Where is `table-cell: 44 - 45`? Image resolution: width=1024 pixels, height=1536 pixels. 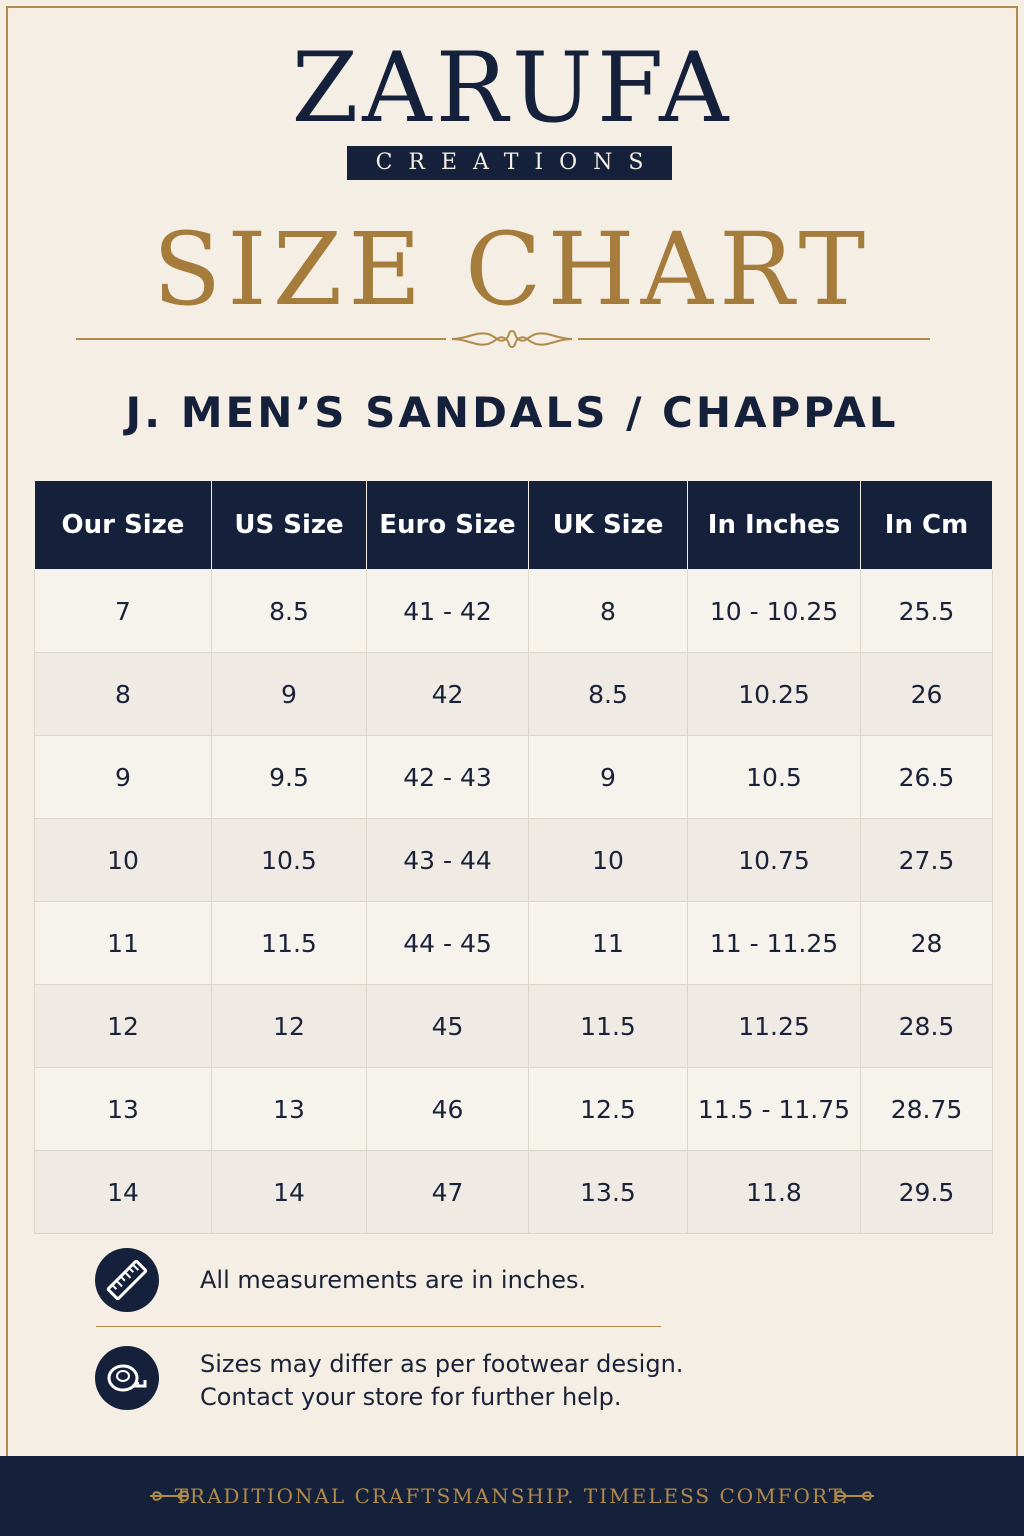
table-cell: 44 - 45 is located at coordinates (447, 943).